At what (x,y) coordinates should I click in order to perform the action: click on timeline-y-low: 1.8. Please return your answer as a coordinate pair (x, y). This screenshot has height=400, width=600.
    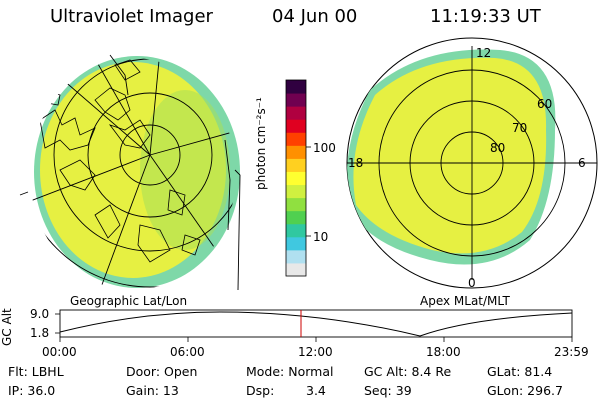
    Looking at the image, I should click on (40, 333).